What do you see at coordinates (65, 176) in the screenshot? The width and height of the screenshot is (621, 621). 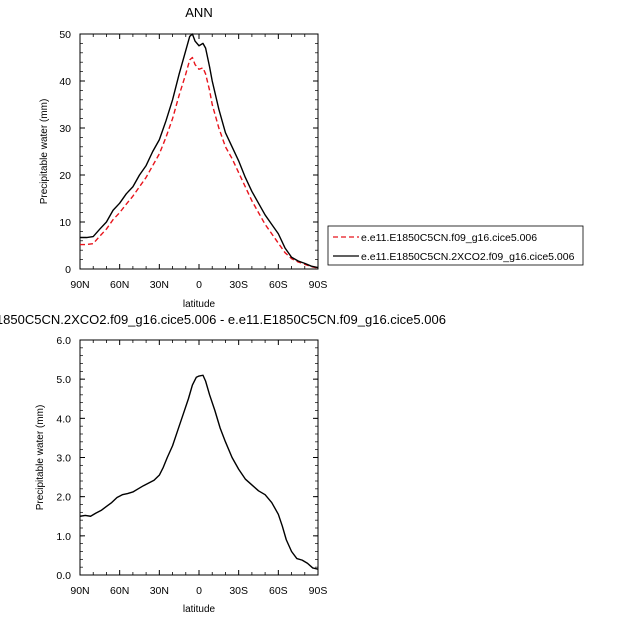 I see `top-y-tick-label: 20` at bounding box center [65, 176].